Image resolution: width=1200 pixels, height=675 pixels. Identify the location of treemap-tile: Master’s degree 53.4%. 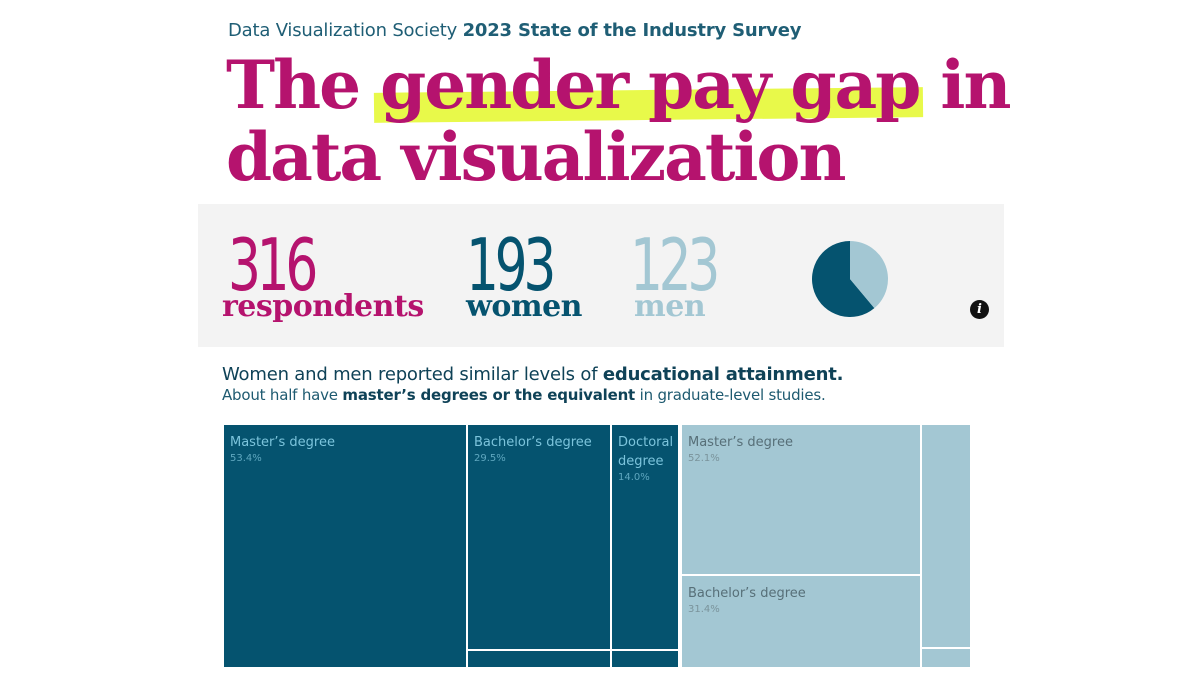
(345, 546).